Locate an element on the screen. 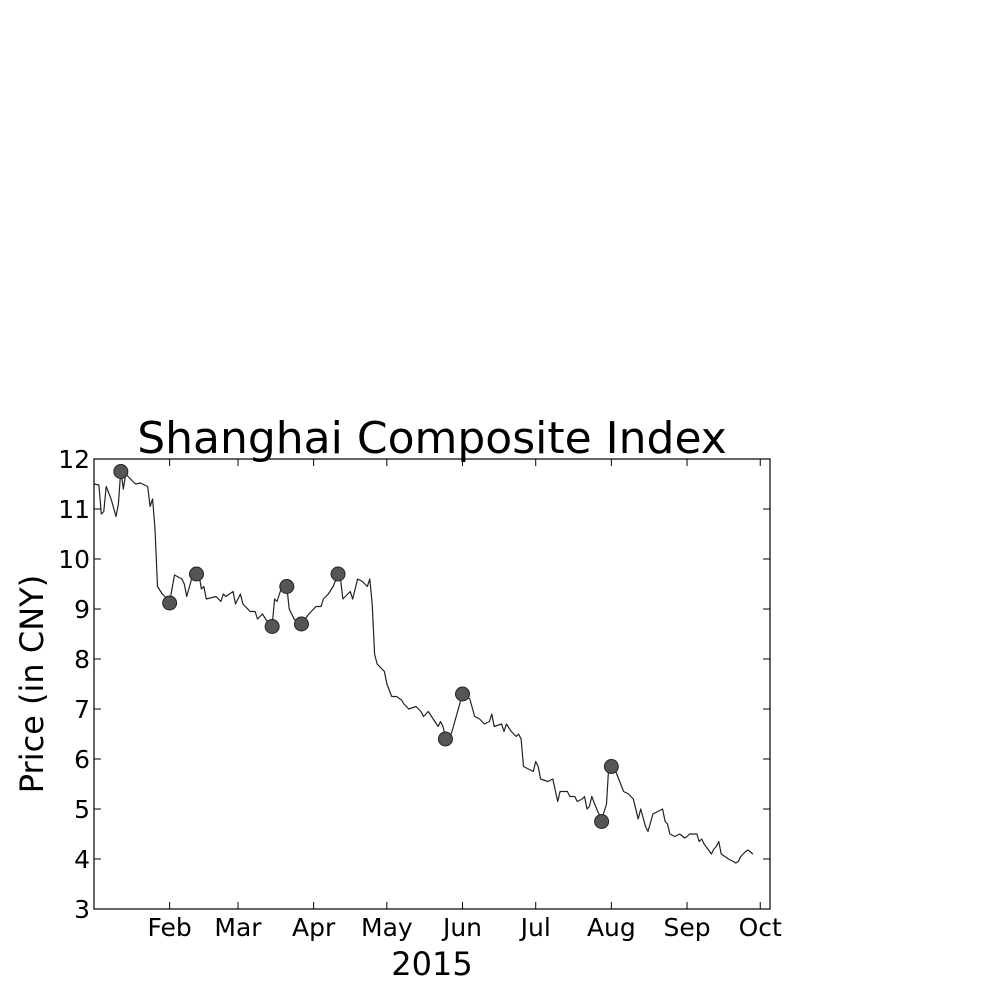 This screenshot has width=1000, height=1000. y-tick-label: 10 is located at coordinates (74, 559).